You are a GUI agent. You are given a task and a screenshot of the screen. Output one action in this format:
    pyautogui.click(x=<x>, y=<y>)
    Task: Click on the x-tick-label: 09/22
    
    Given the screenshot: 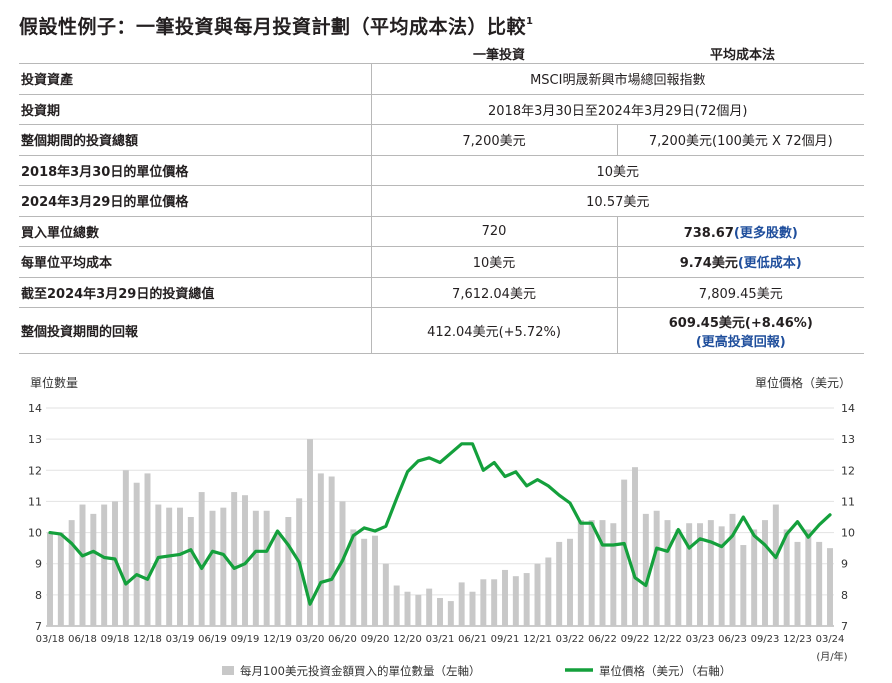 What is the action you would take?
    pyautogui.click(x=635, y=639)
    